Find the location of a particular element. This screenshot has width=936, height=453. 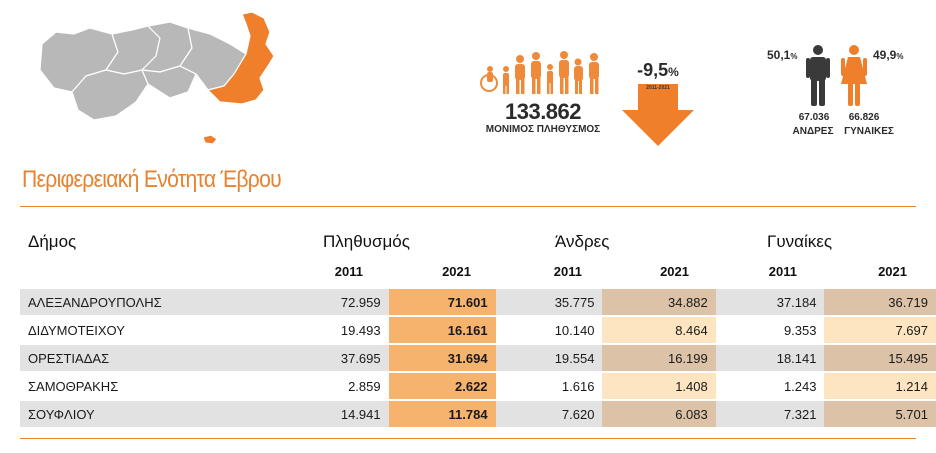

women-2021-cell: 7.697 is located at coordinates (880, 329).